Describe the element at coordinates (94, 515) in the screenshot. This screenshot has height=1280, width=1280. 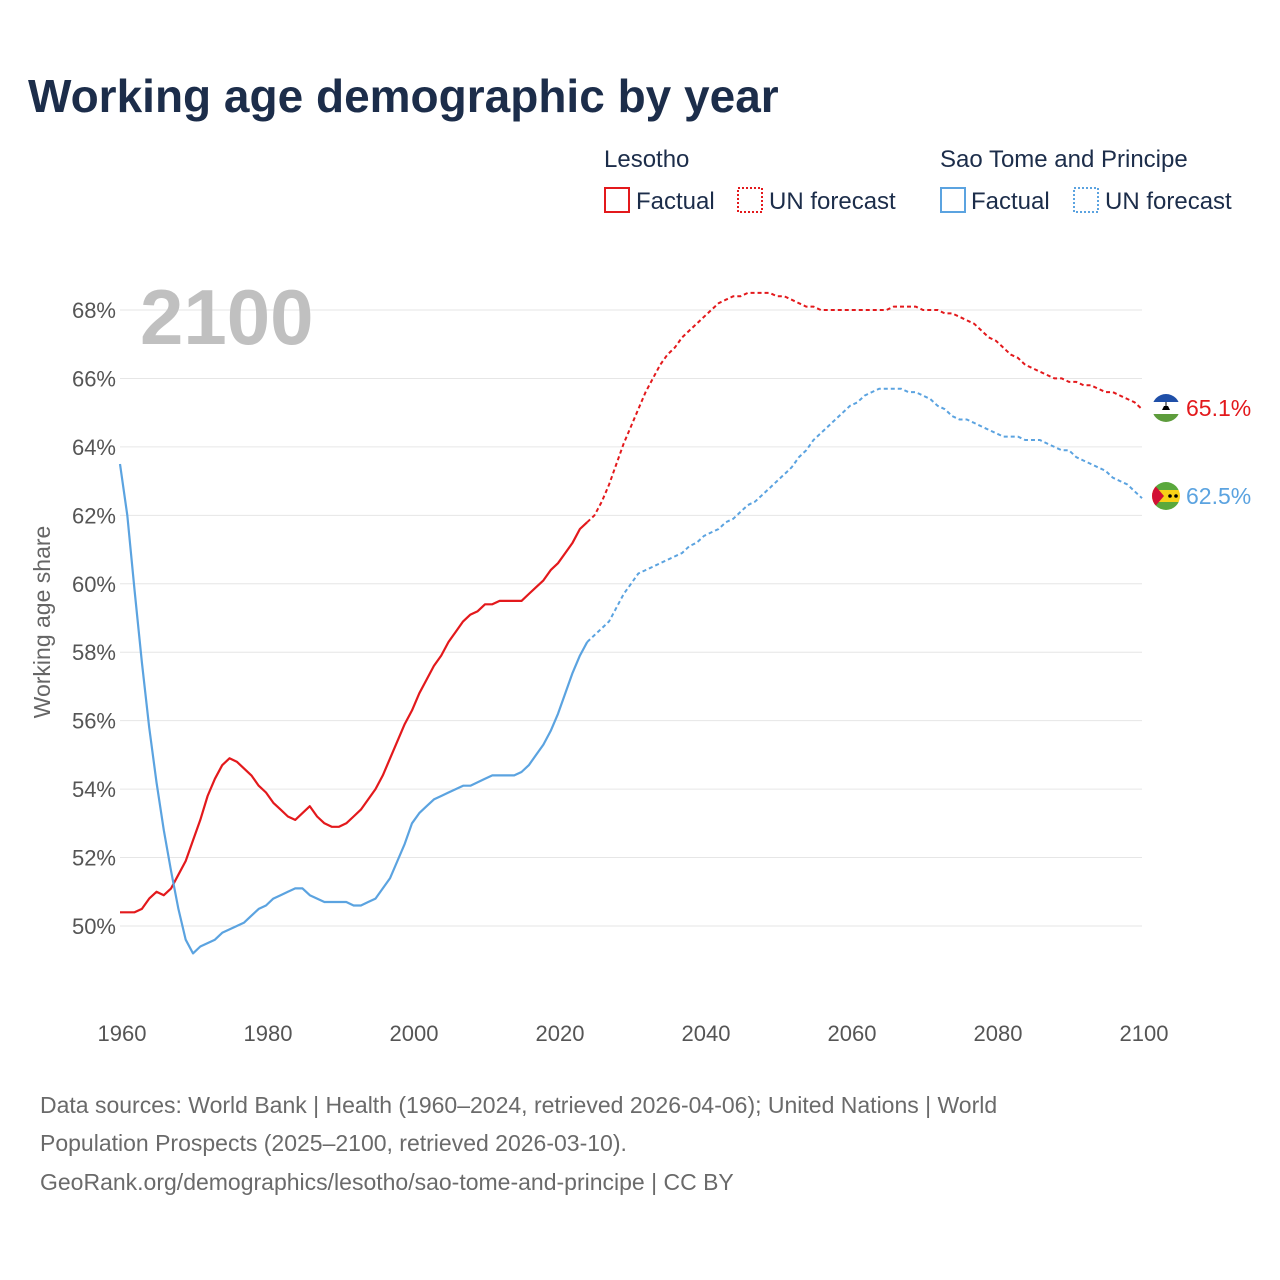
I see `y-tick-label: 62%` at that location.